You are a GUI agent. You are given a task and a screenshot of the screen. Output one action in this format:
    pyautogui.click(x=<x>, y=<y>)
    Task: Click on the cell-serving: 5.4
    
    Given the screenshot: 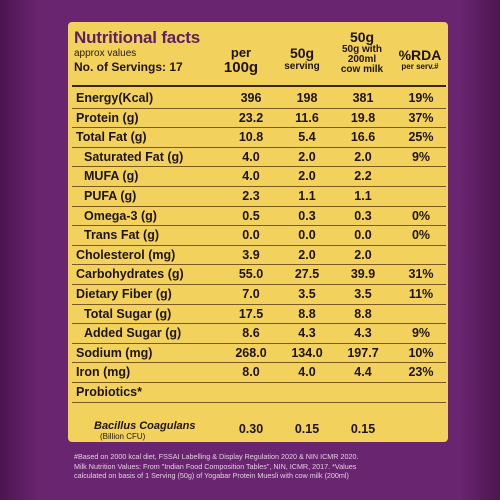 What is the action you would take?
    pyautogui.click(x=307, y=137)
    